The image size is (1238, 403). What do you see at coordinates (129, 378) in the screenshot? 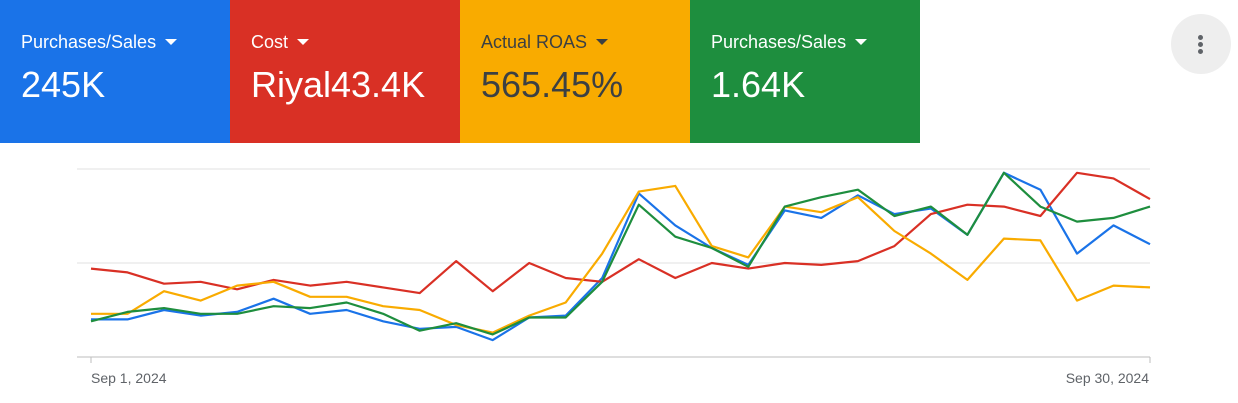
I see `x-tick-label-start: Sep 1, 2024` at bounding box center [129, 378].